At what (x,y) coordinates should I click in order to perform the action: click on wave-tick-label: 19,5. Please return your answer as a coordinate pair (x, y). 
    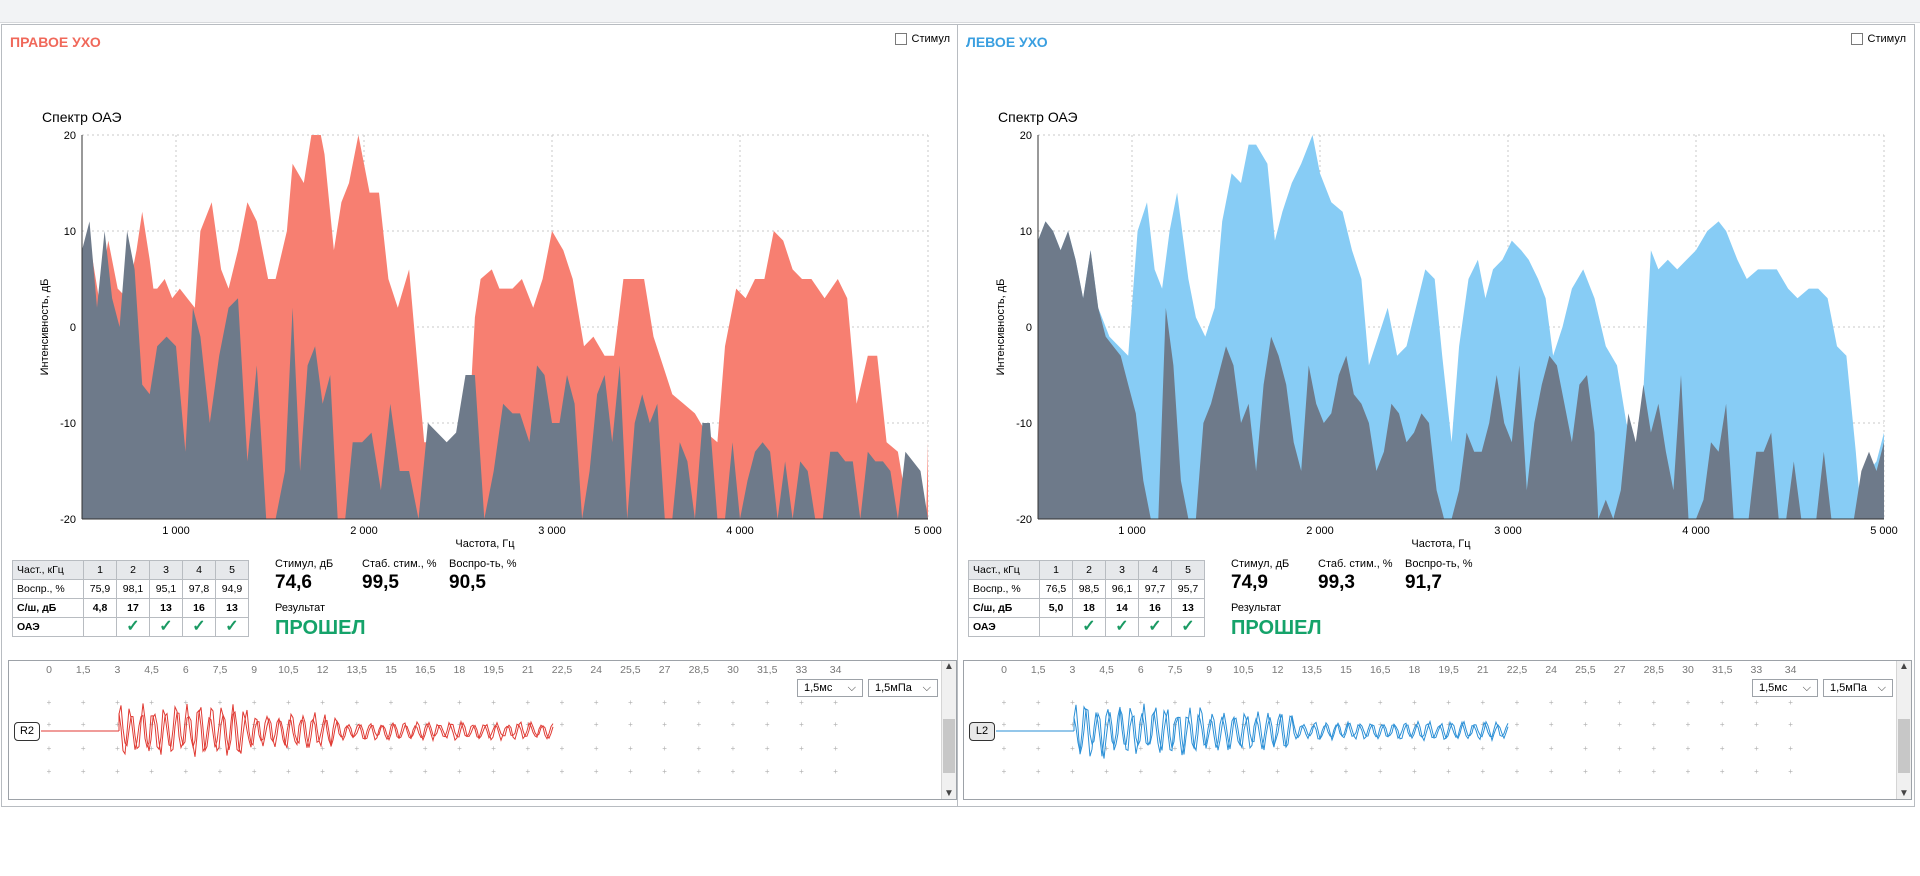
    Looking at the image, I should click on (1448, 670).